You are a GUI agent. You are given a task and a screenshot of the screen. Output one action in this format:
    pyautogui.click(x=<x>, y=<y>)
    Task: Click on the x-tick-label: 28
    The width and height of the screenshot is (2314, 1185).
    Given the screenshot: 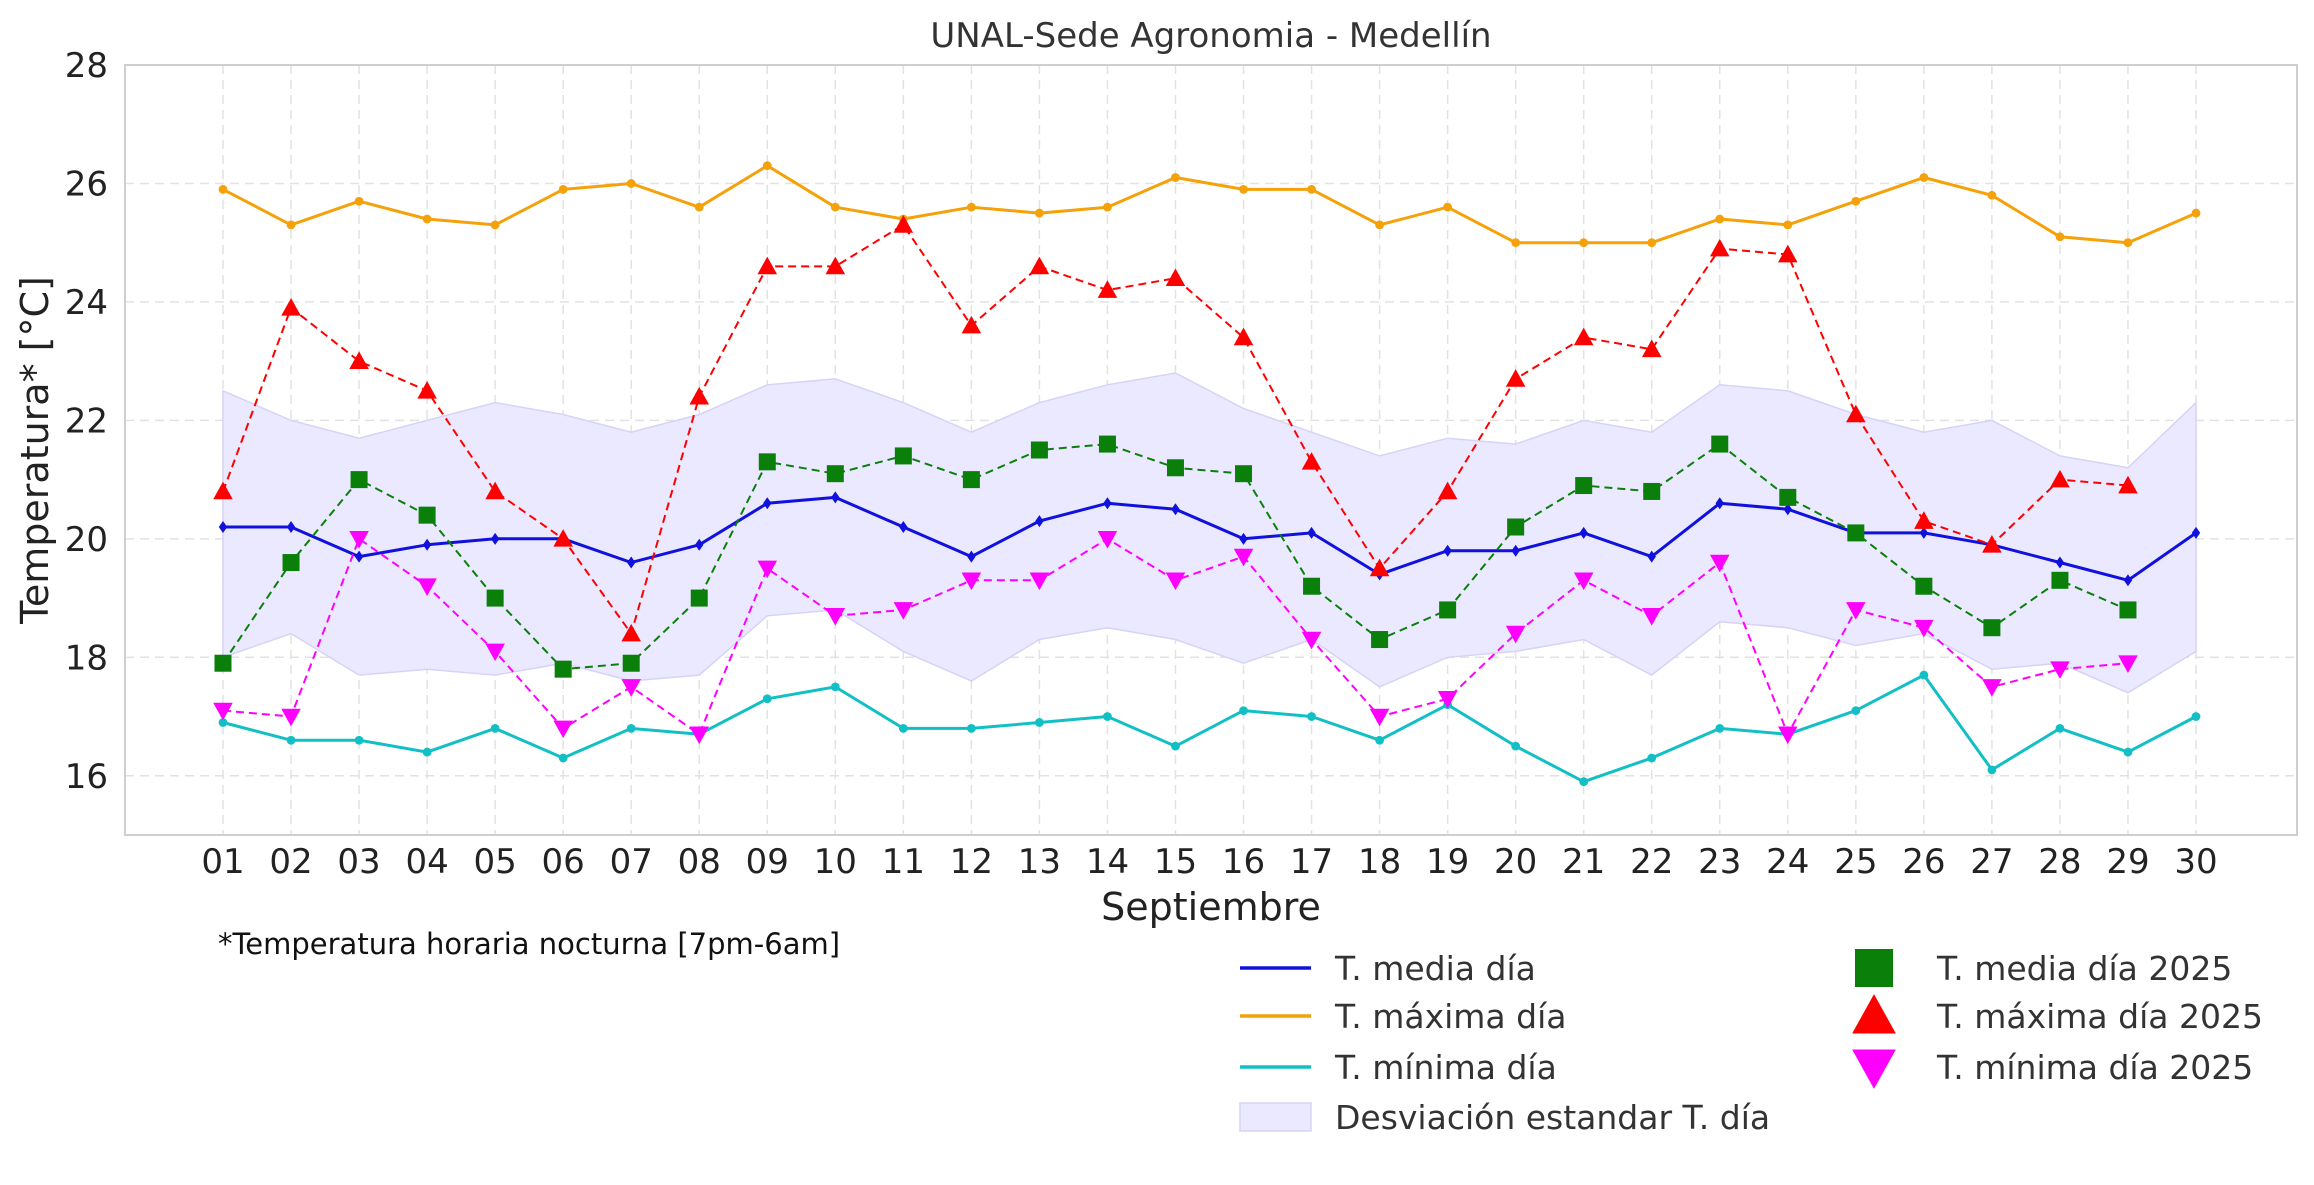 What is the action you would take?
    pyautogui.click(x=2059, y=862)
    